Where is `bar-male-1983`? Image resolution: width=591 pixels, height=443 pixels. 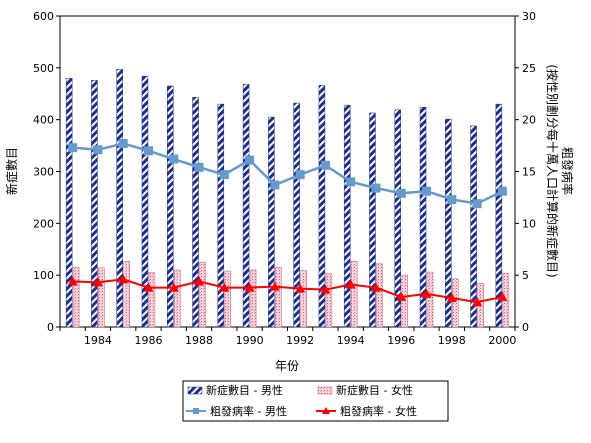 bar-male-1983 is located at coordinates (69, 202).